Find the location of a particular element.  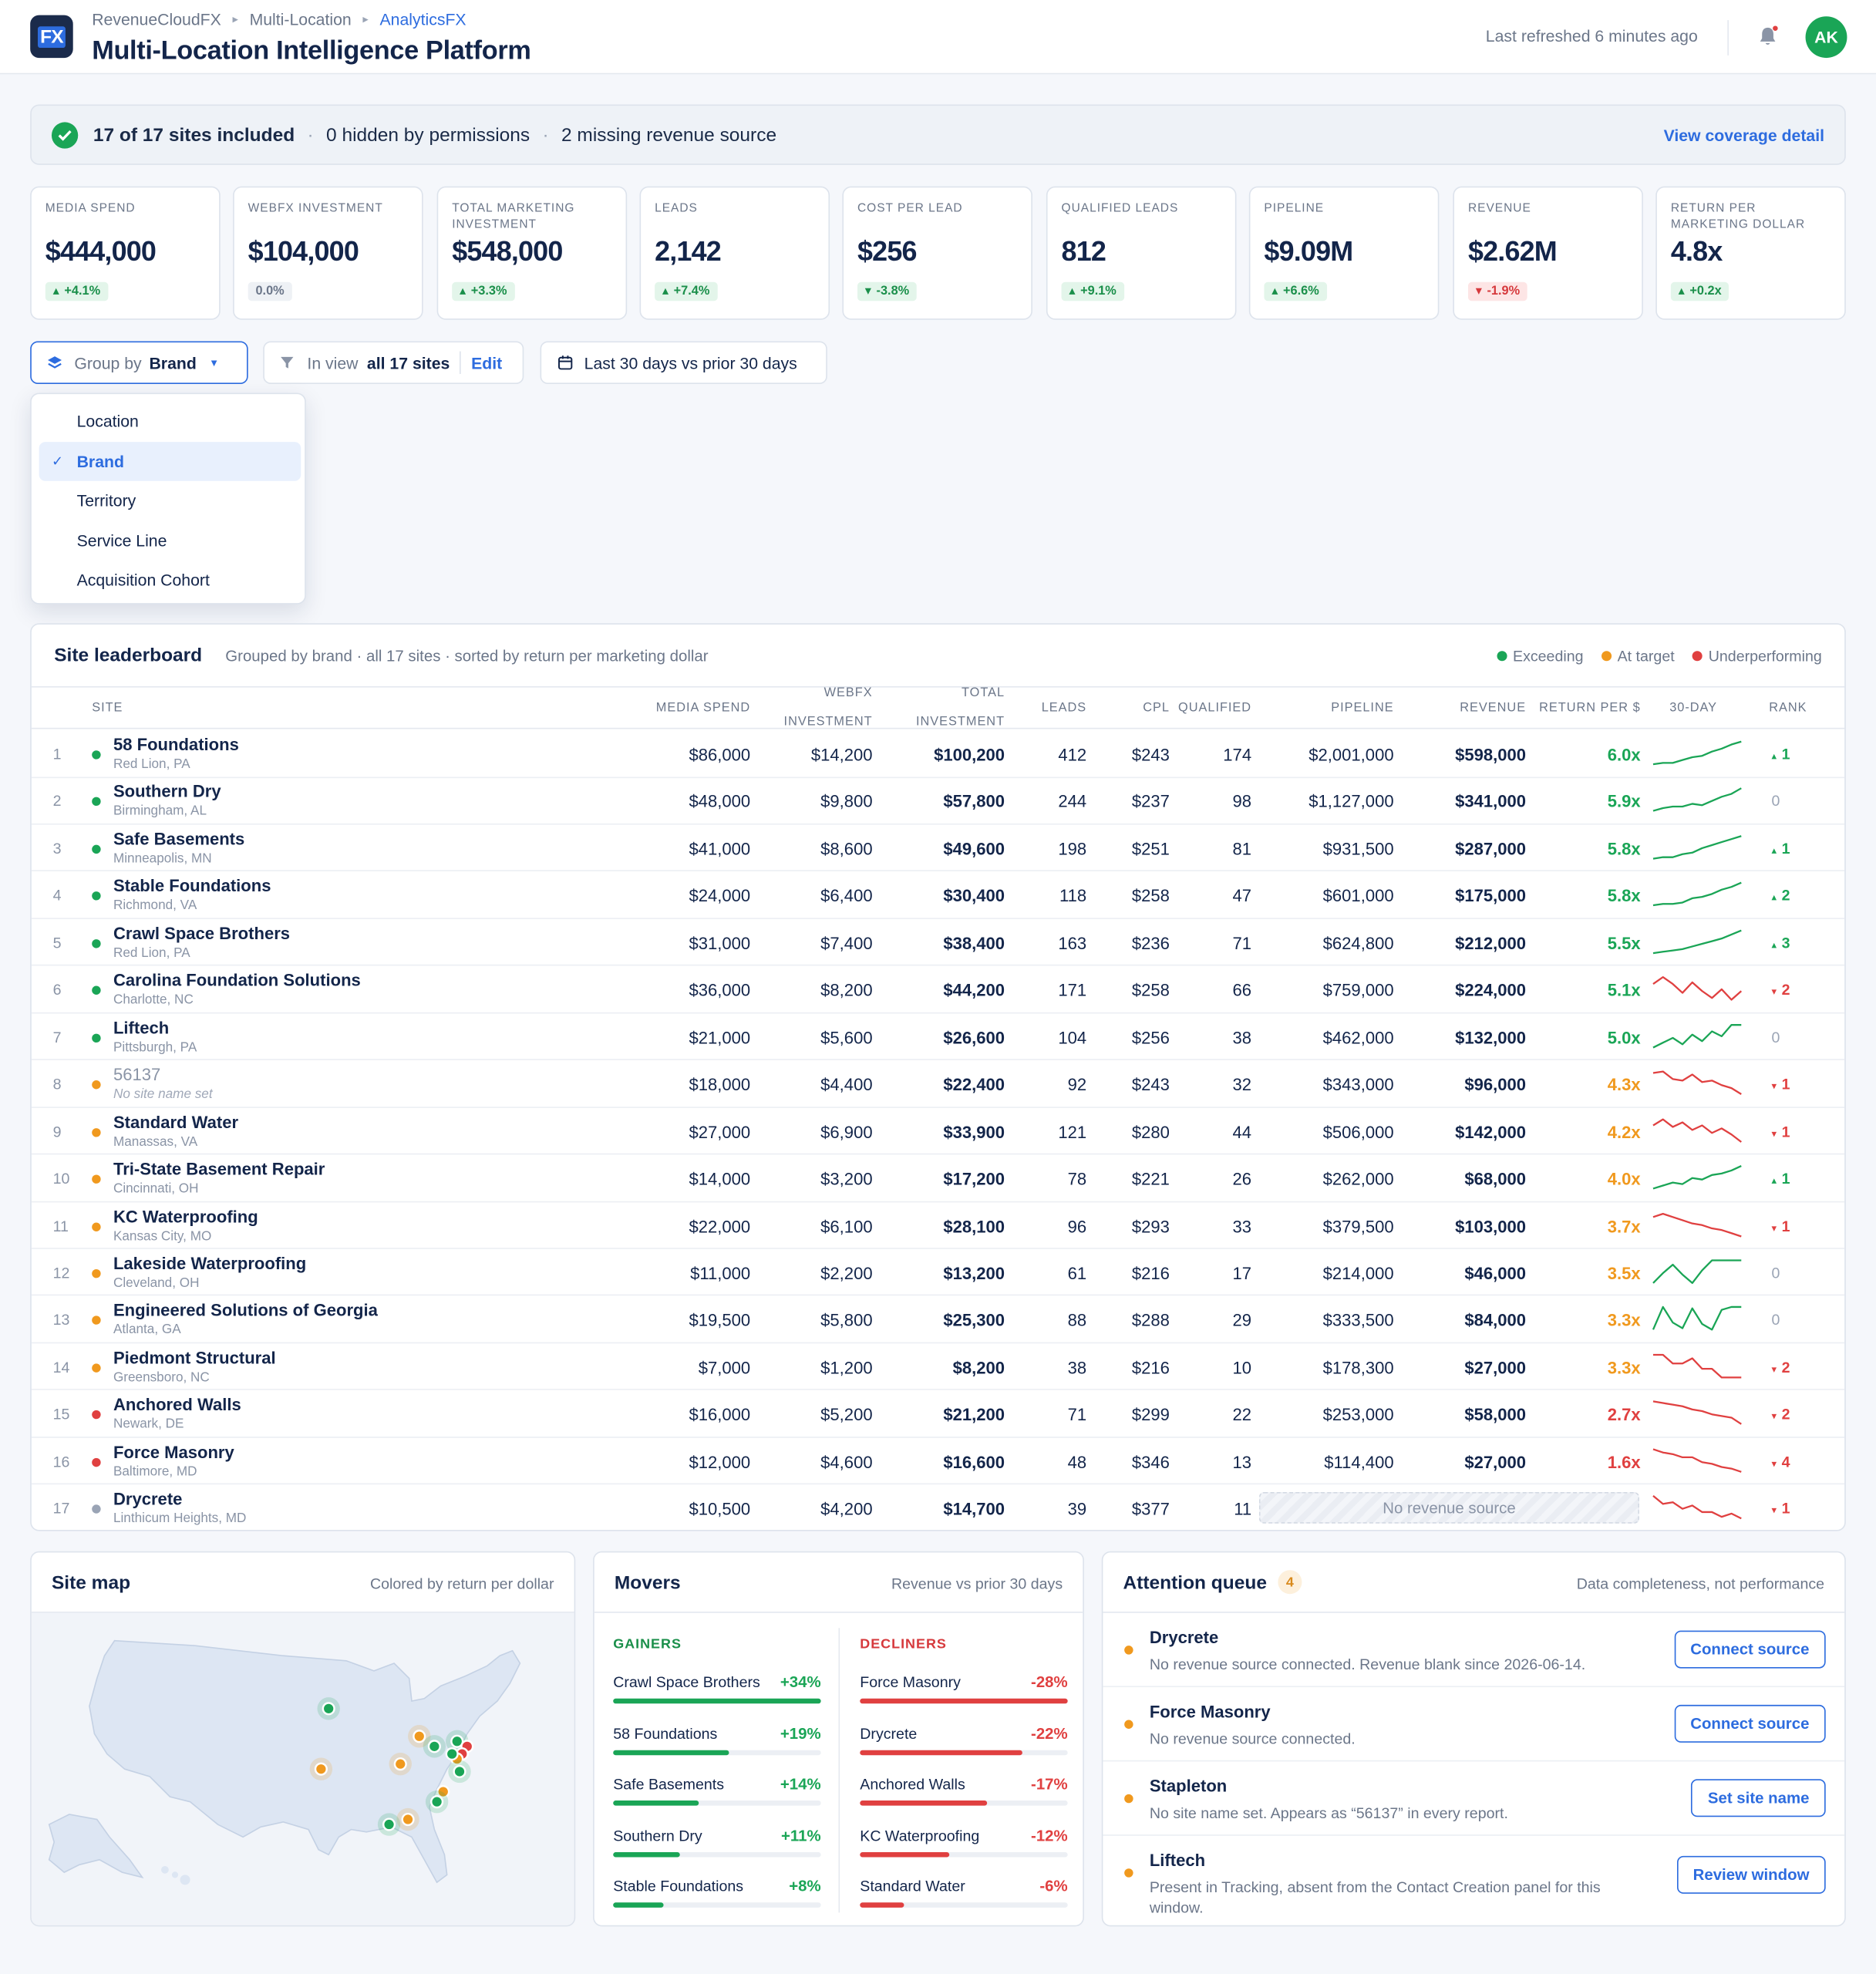

site-name: 58 Foundations is located at coordinates (176, 745).